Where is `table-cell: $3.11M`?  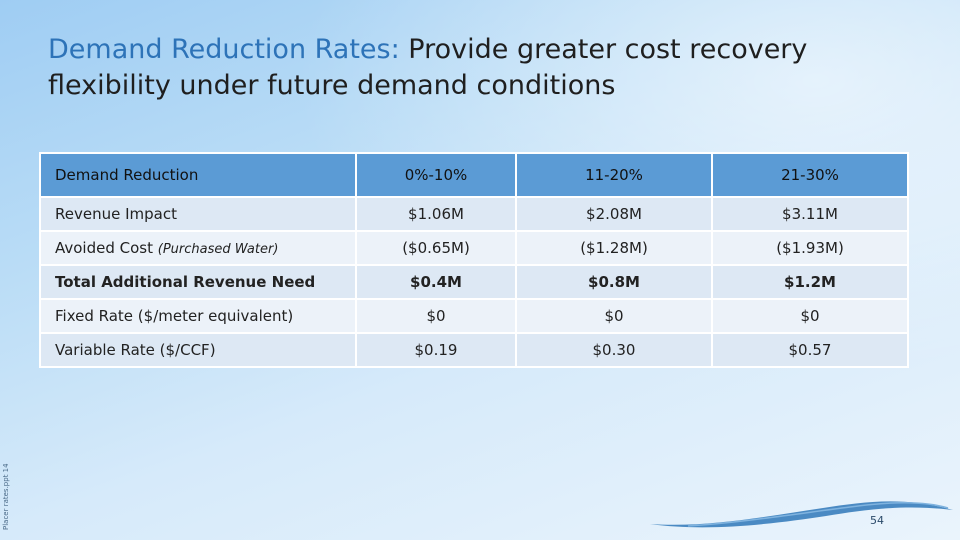 table-cell: $3.11M is located at coordinates (810, 214).